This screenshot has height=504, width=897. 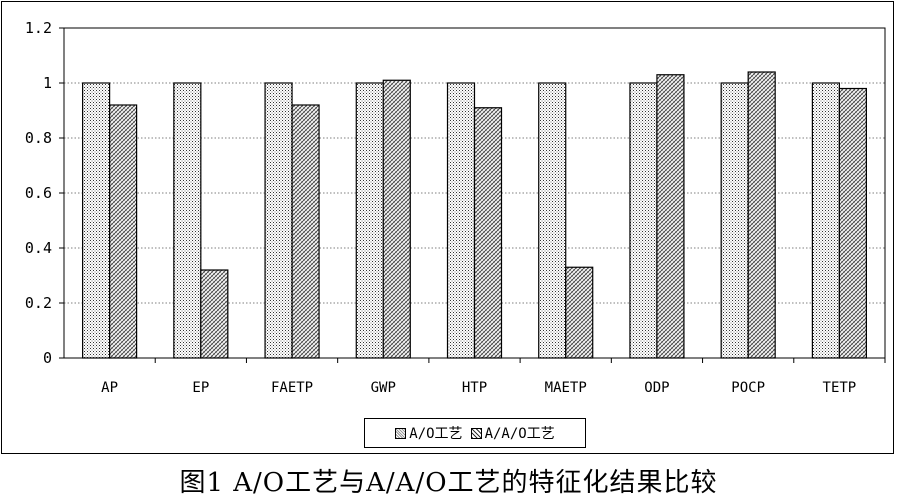 I want to click on bar-ao-htp, so click(x=461, y=220).